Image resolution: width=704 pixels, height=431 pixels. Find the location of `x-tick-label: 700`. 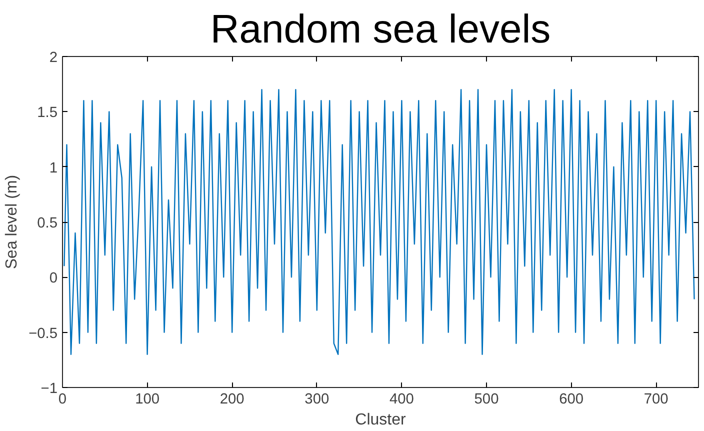

x-tick-label: 700 is located at coordinates (656, 400).